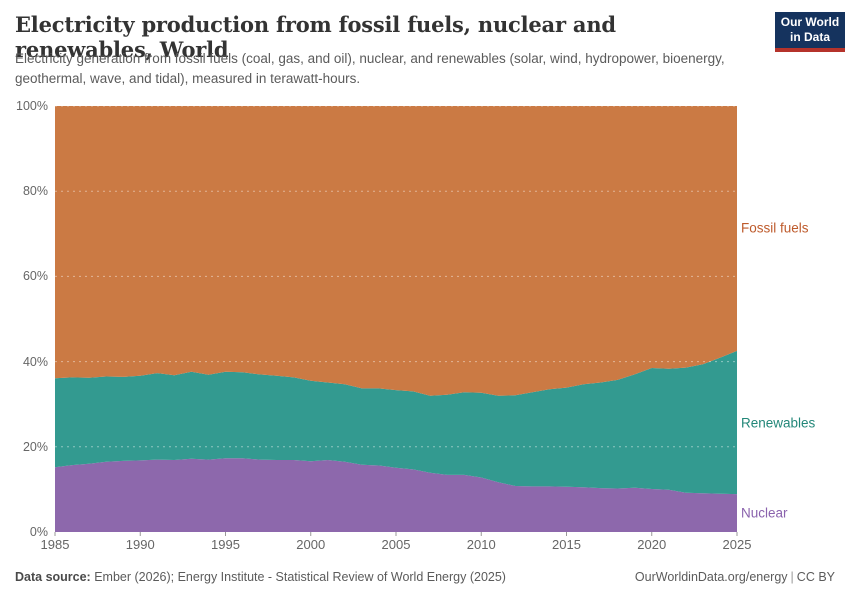 The image size is (850, 600). I want to click on footer-right: OurWorldinData.org/energy | CC BY, so click(735, 577).